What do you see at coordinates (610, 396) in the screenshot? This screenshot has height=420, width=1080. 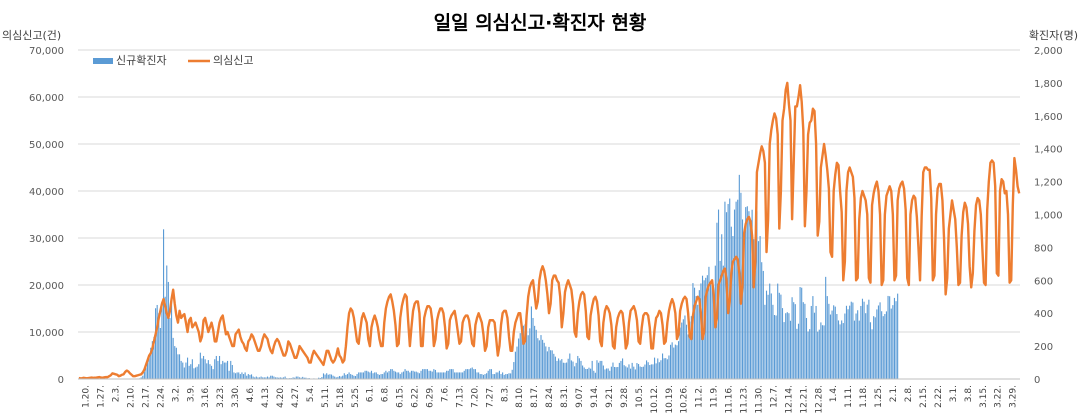 I see `x-tick-label: 9.21.` at bounding box center [610, 396].